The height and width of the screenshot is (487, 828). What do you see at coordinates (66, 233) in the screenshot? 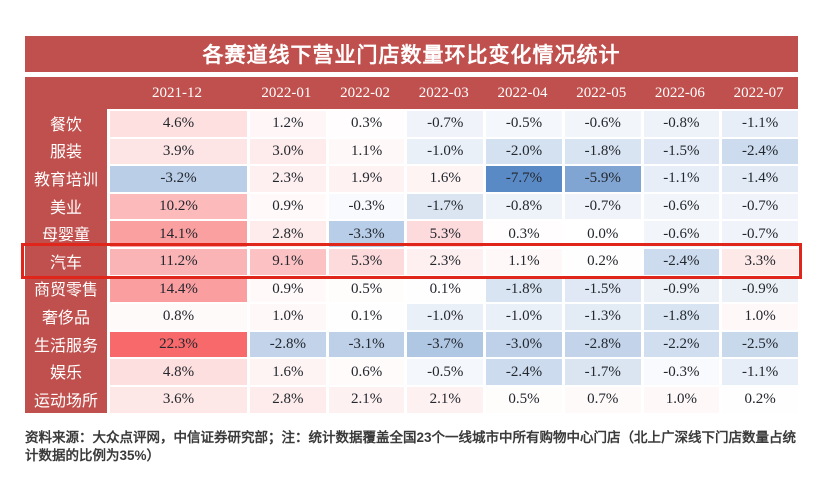
I see `row-label: 母婴童` at bounding box center [66, 233].